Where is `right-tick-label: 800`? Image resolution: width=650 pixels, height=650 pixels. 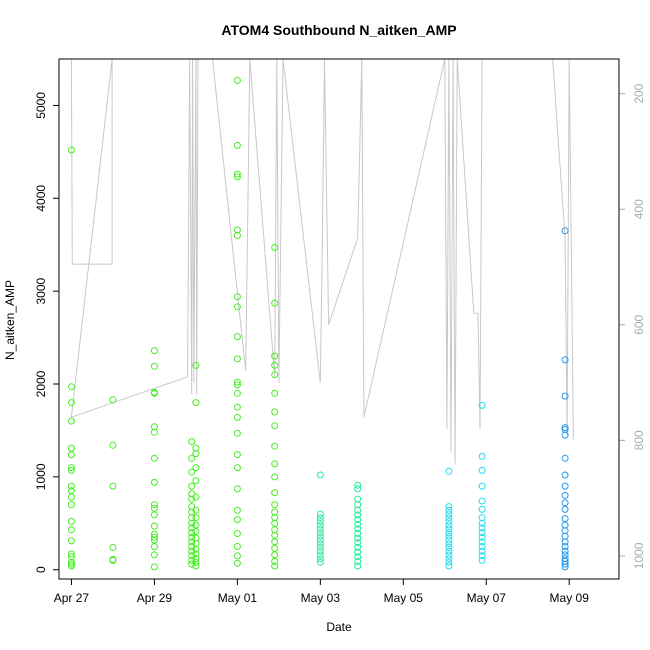
right-tick-label: 800 is located at coordinates (639, 440).